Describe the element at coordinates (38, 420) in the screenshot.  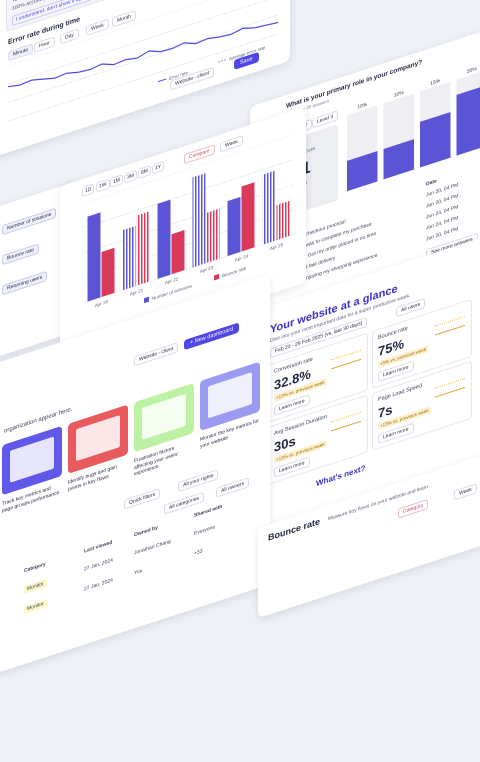
I see `dashboards-heading: organization appear here.` at that location.